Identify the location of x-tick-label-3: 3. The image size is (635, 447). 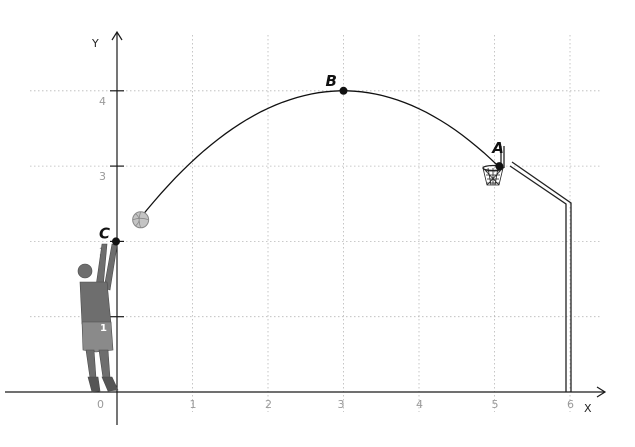
(341, 404).